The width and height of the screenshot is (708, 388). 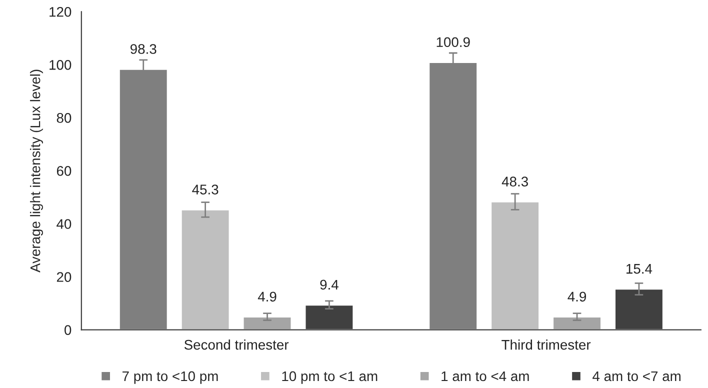 What do you see at coordinates (636, 376) in the screenshot?
I see `legend-label: 4 am to <7 am` at bounding box center [636, 376].